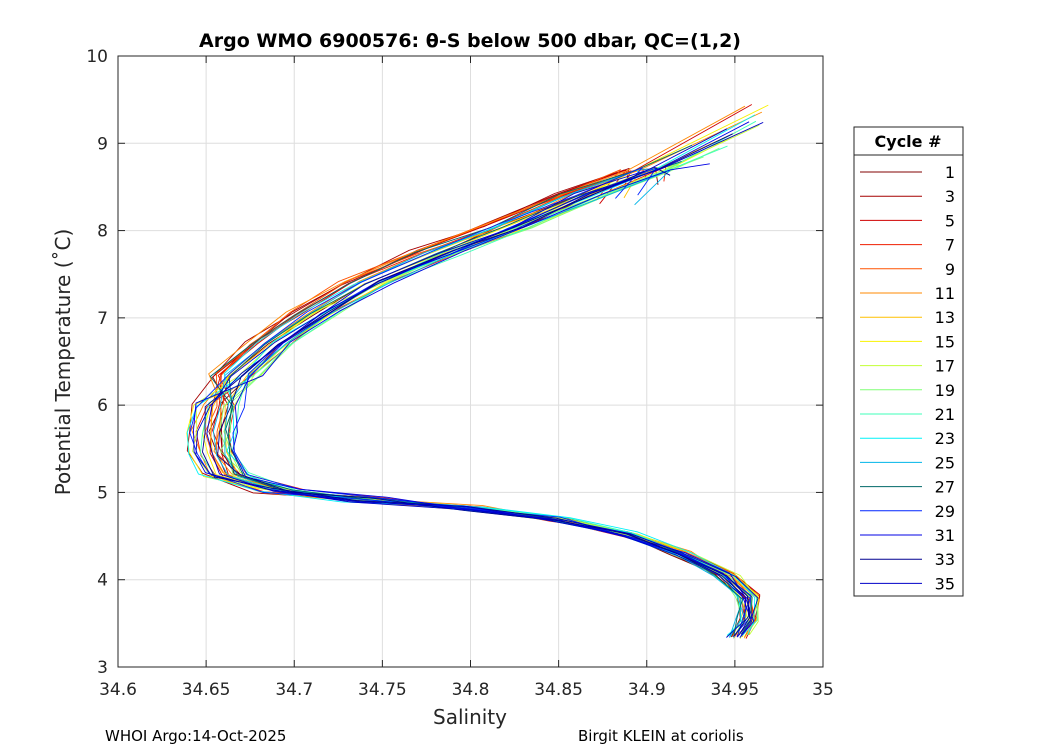 The height and width of the screenshot is (750, 1050). What do you see at coordinates (950, 245) in the screenshot?
I see `legend-label: 7` at bounding box center [950, 245].